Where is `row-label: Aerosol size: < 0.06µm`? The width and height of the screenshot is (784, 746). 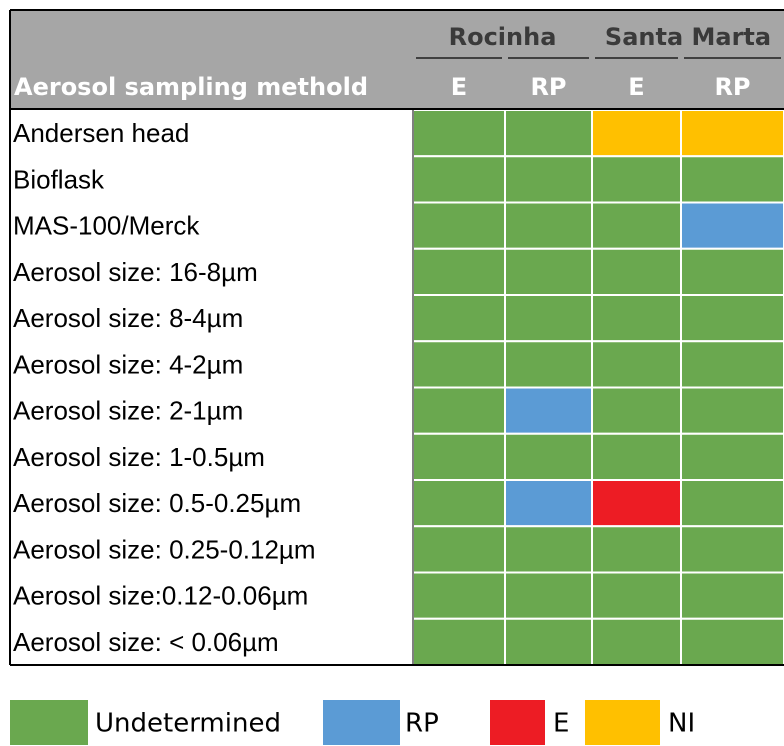 row-label: Aerosol size: < 0.06µm is located at coordinates (146, 642).